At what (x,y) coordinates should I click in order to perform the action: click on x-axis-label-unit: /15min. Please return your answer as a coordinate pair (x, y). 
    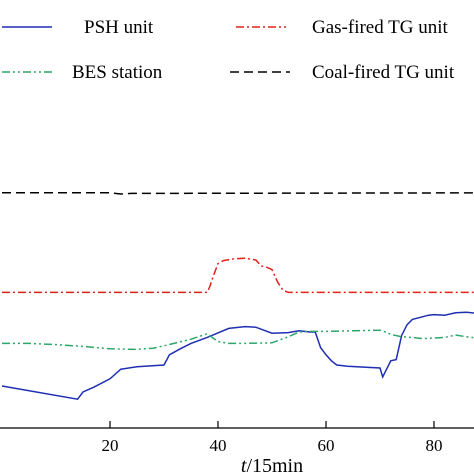
    Looking at the image, I should click on (274, 464).